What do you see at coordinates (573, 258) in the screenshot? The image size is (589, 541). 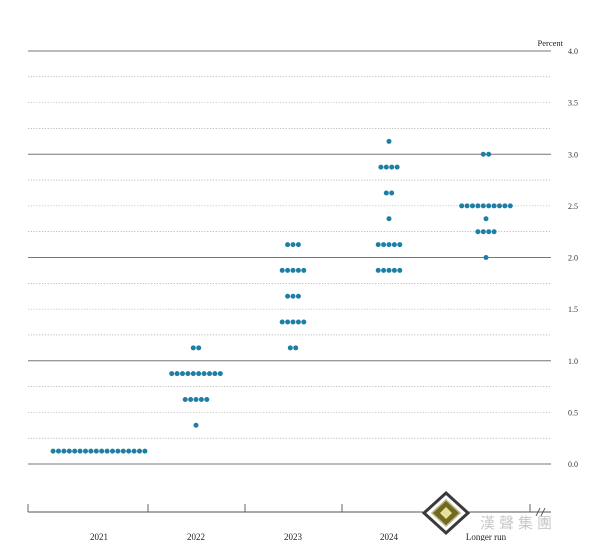 I see `y-tick-label: 2.0` at bounding box center [573, 258].